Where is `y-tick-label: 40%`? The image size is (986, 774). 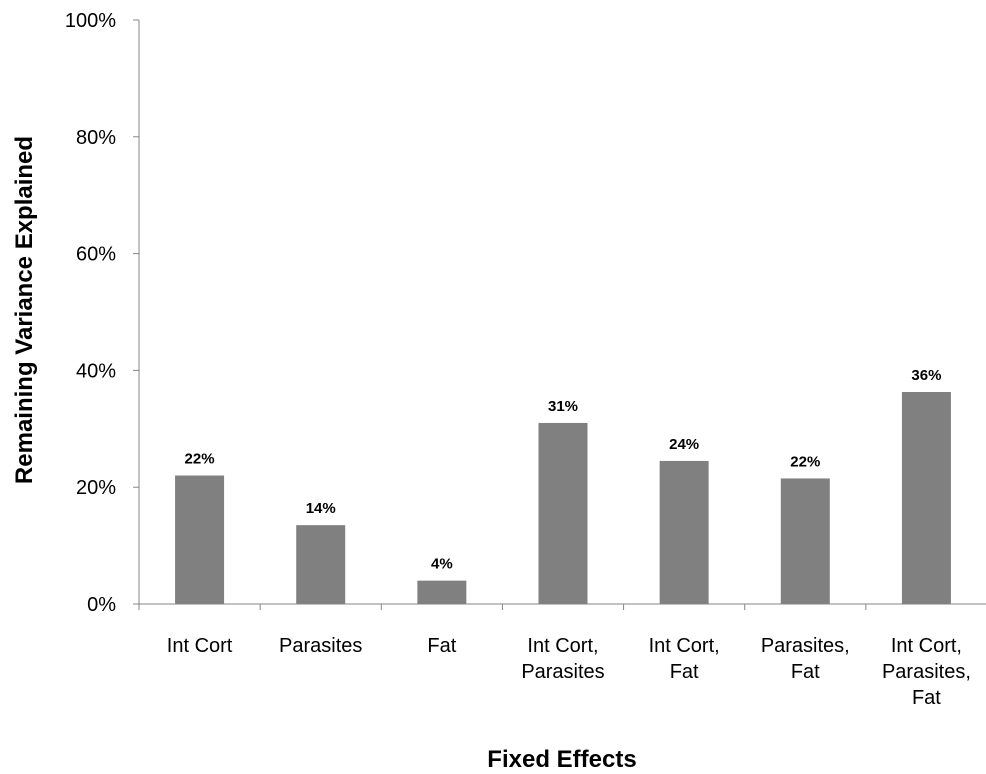
y-tick-label: 40% is located at coordinates (96, 371).